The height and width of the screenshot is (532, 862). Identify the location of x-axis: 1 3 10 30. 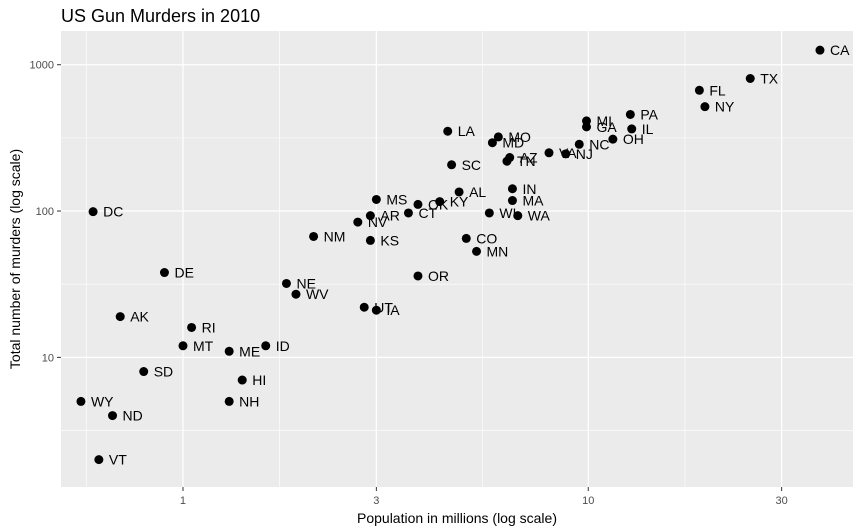
(484, 497).